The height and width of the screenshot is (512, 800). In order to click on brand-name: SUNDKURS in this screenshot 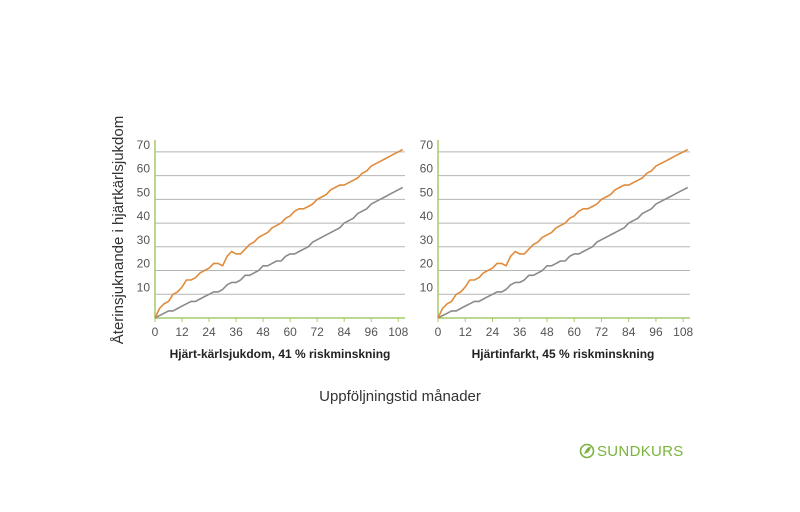, I will do `click(640, 451)`.